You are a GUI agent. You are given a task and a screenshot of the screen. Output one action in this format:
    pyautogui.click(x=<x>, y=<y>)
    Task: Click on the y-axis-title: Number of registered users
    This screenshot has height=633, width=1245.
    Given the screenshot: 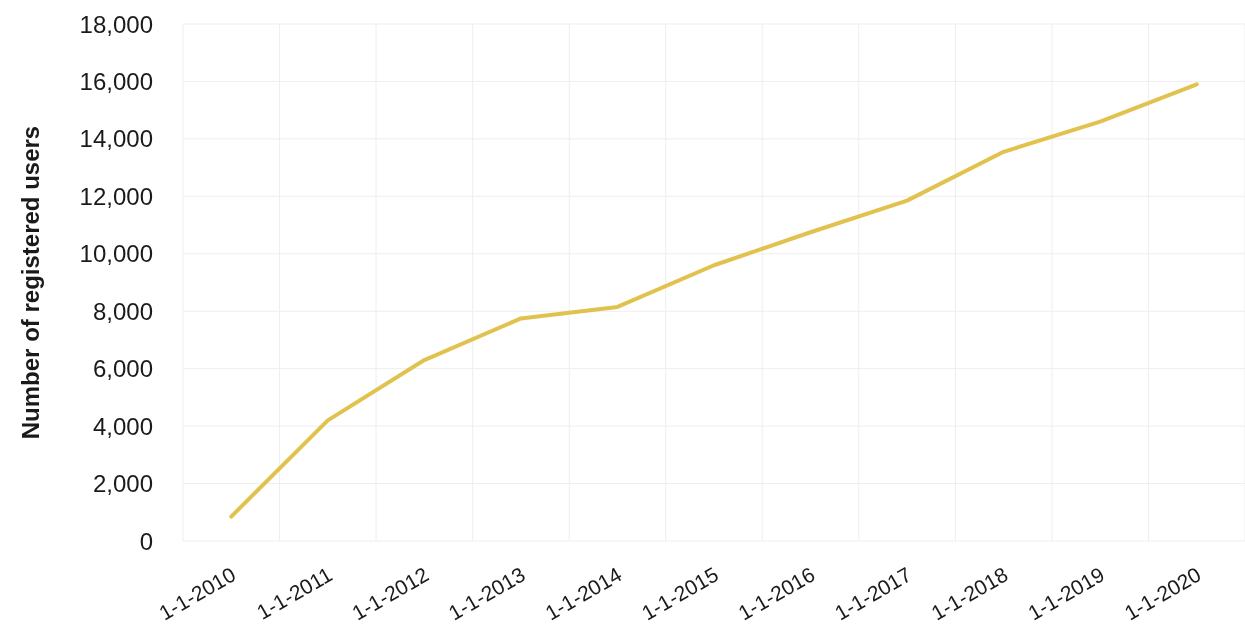 What is the action you would take?
    pyautogui.click(x=30, y=282)
    